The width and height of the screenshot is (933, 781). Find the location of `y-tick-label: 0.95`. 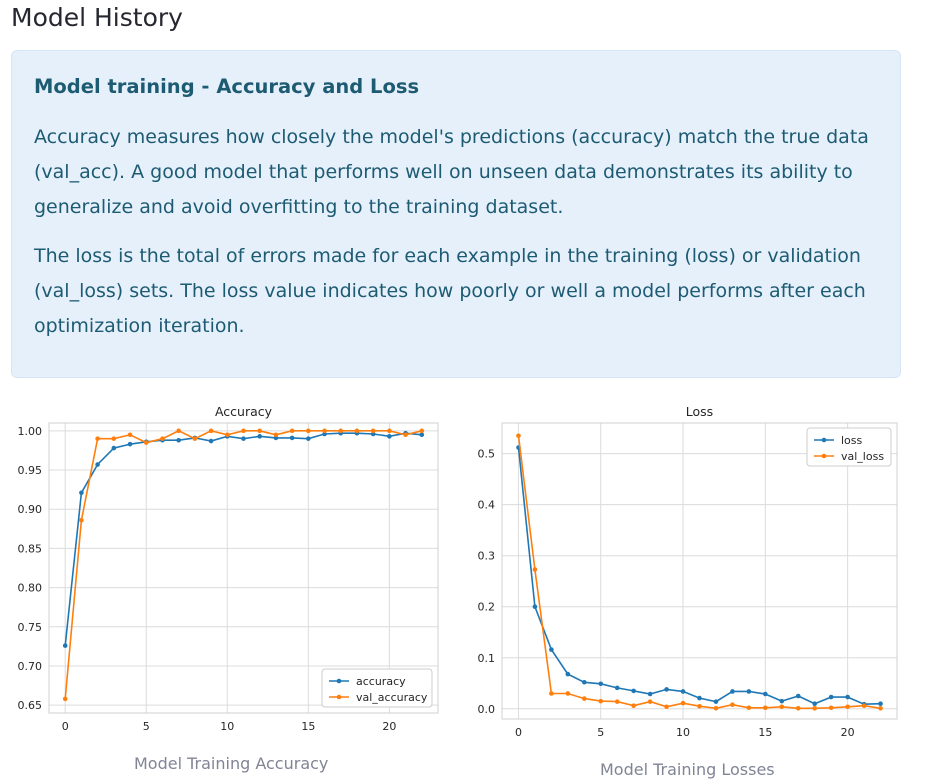

y-tick-label: 0.95 is located at coordinates (30, 470).